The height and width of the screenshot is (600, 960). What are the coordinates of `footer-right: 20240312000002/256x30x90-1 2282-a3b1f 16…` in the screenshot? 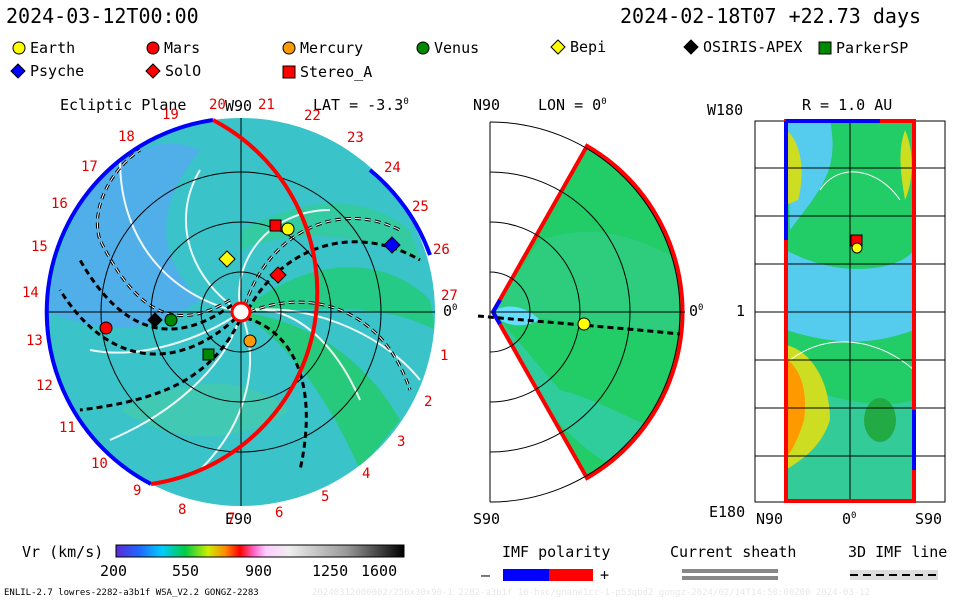 It's located at (591, 593).